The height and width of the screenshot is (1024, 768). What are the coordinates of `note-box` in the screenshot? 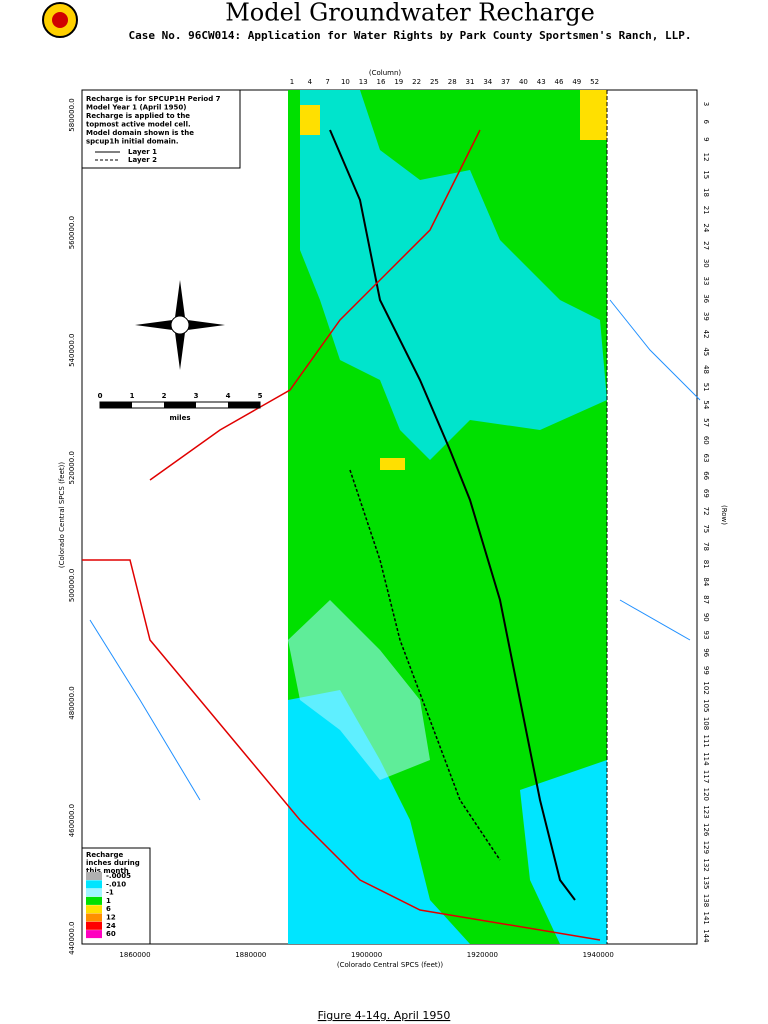 It's located at (161, 129).